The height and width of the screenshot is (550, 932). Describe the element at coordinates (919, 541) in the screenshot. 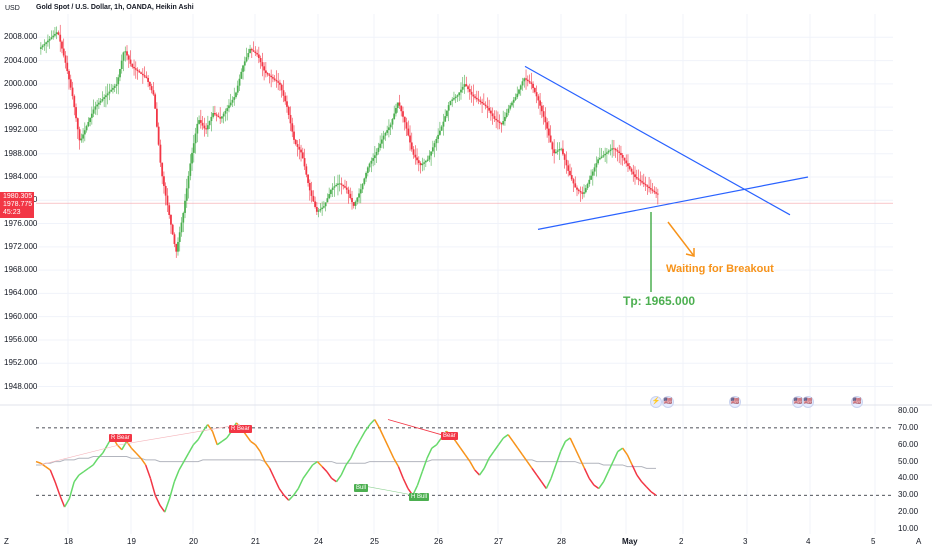

I see `auto-scale-icon: A` at that location.